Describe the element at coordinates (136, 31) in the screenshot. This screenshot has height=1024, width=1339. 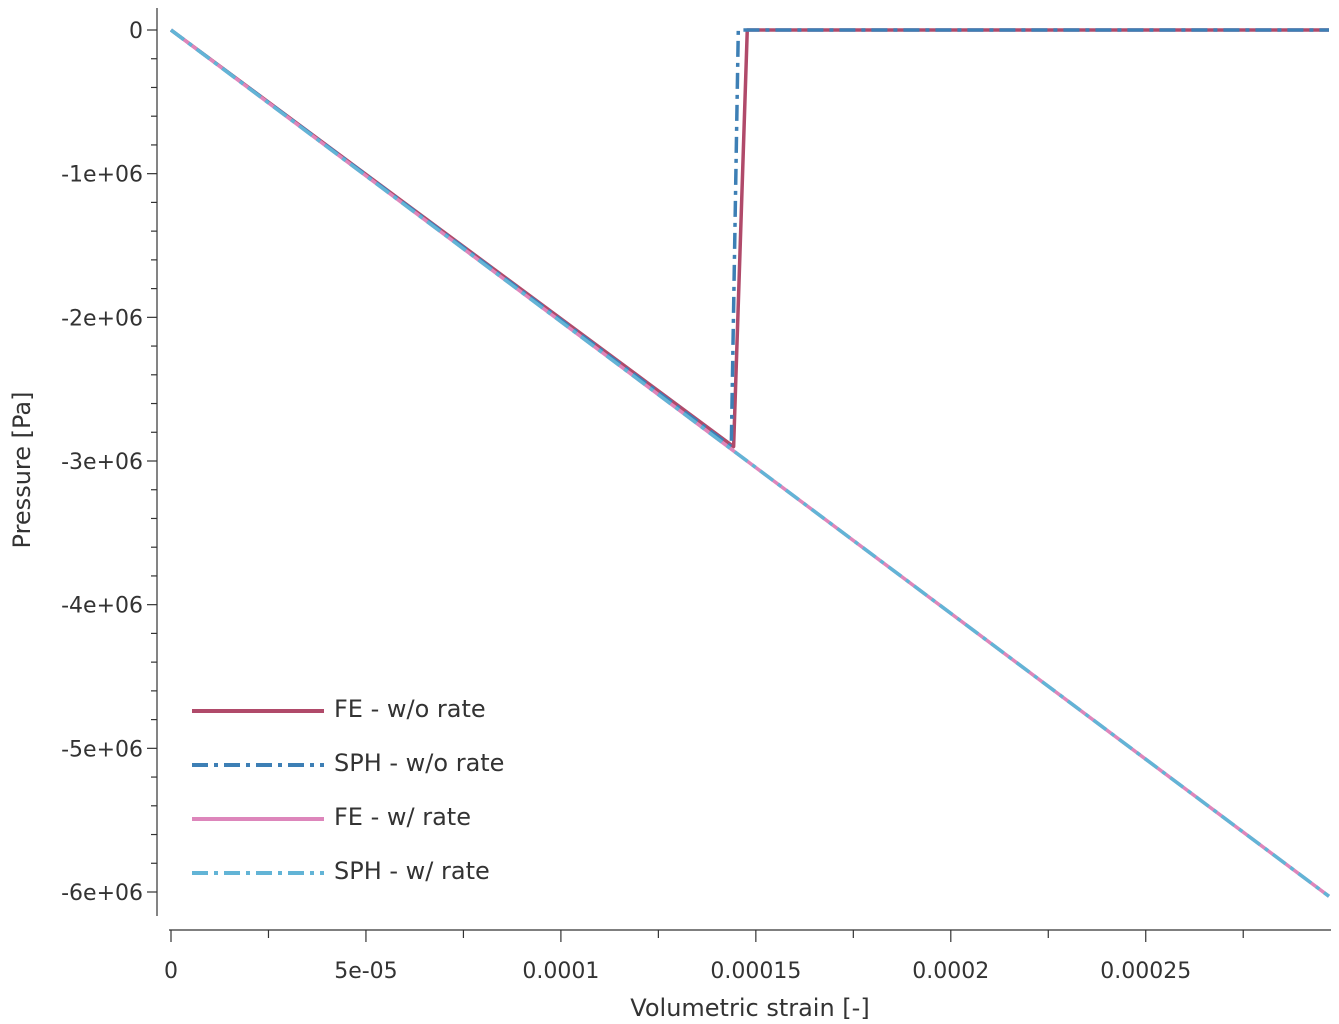
I see `y-tick-label: 0` at that location.